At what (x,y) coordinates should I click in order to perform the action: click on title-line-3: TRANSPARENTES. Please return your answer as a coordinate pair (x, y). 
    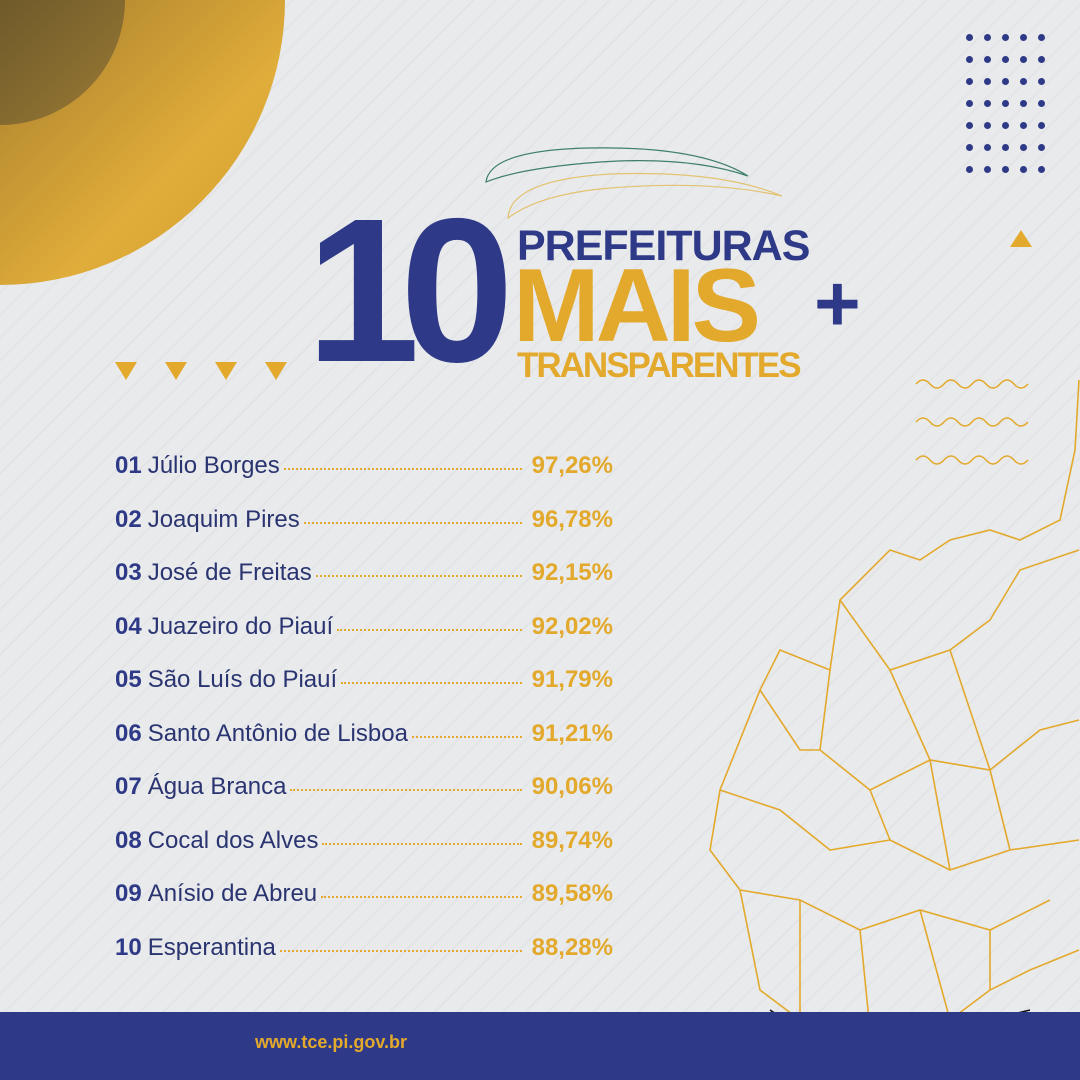
    Looking at the image, I should click on (659, 365).